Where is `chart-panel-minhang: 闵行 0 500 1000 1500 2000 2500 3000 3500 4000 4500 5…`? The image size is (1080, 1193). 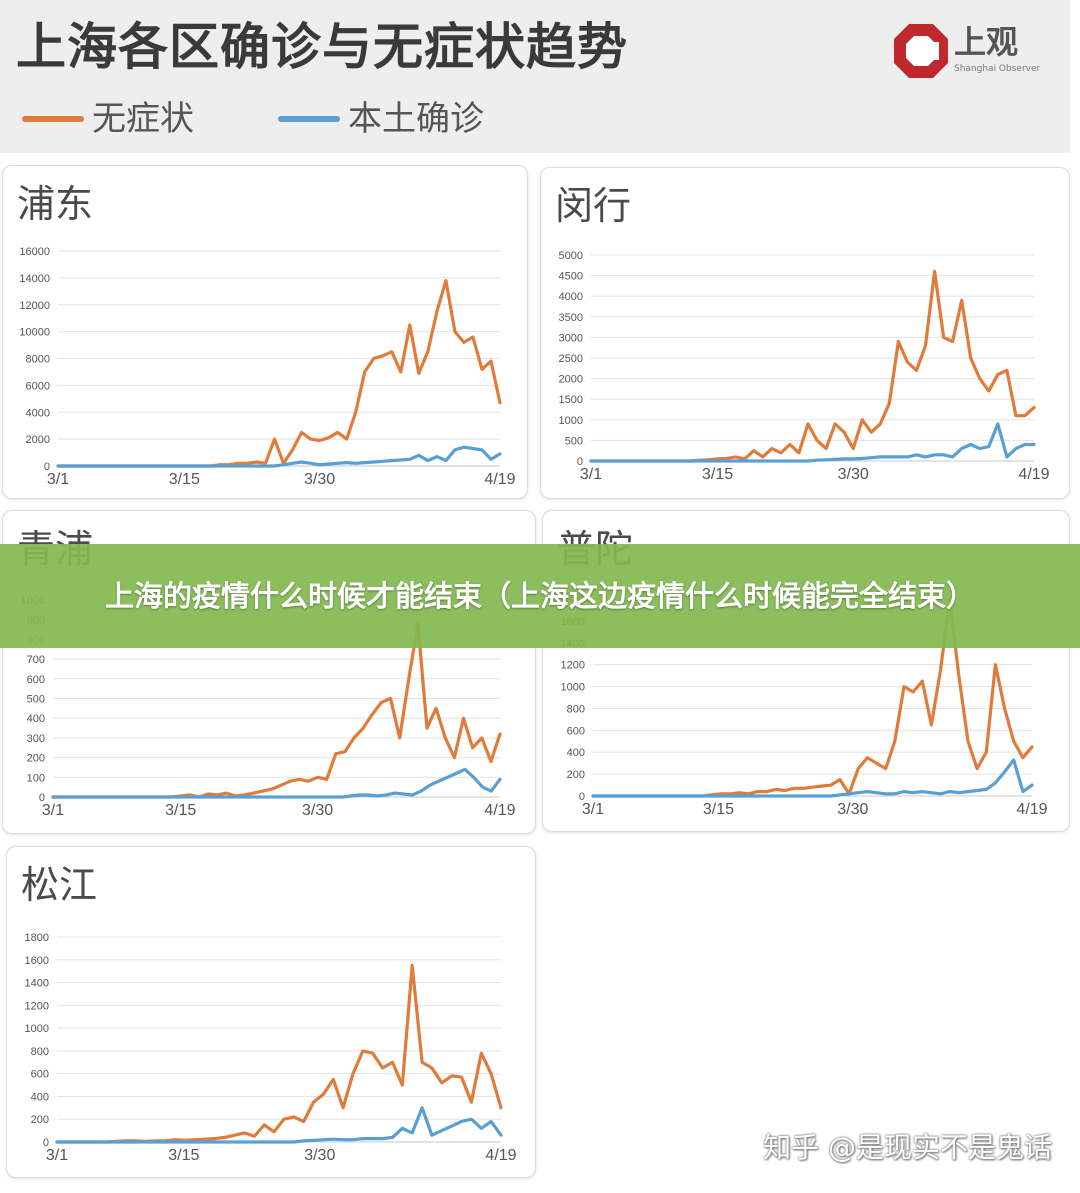
chart-panel-minhang: 闵行 0 500 1000 1500 2000 2500 3000 3500 4000 4500 5… is located at coordinates (805, 333).